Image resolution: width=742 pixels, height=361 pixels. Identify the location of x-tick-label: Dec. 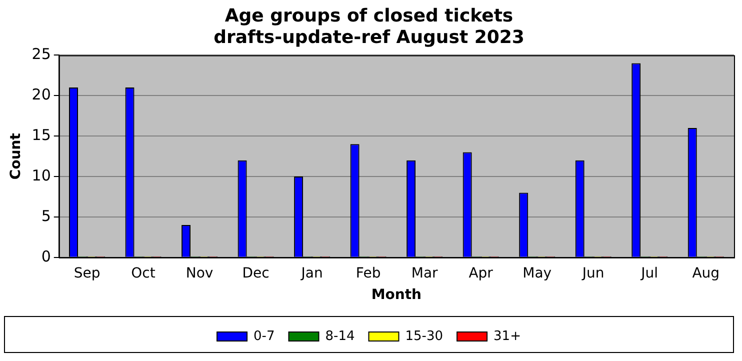
(256, 273).